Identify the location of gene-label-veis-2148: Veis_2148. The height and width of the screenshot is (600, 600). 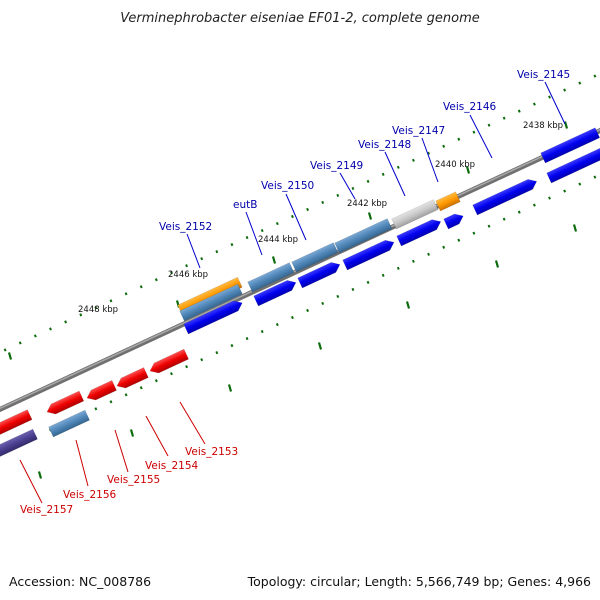
(384, 145).